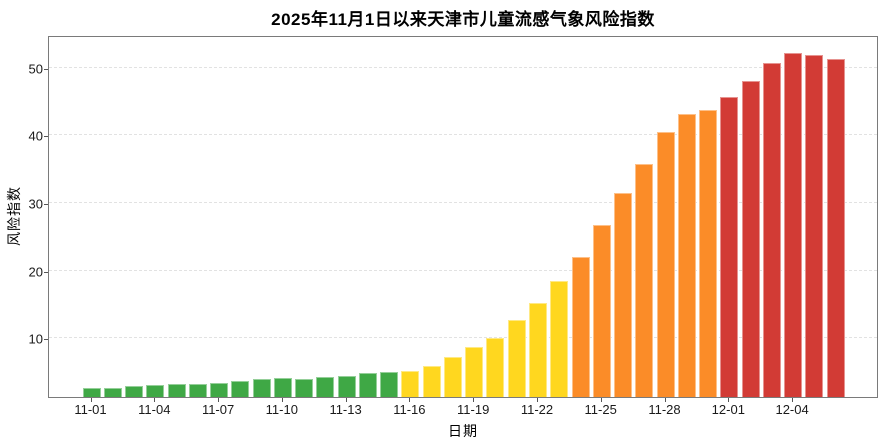  What do you see at coordinates (35, 204) in the screenshot?
I see `y-tick-label: 30` at bounding box center [35, 204].